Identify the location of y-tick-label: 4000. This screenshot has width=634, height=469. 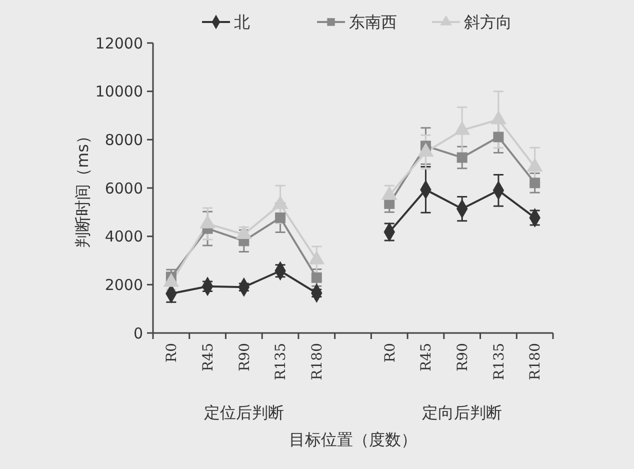
(123, 237).